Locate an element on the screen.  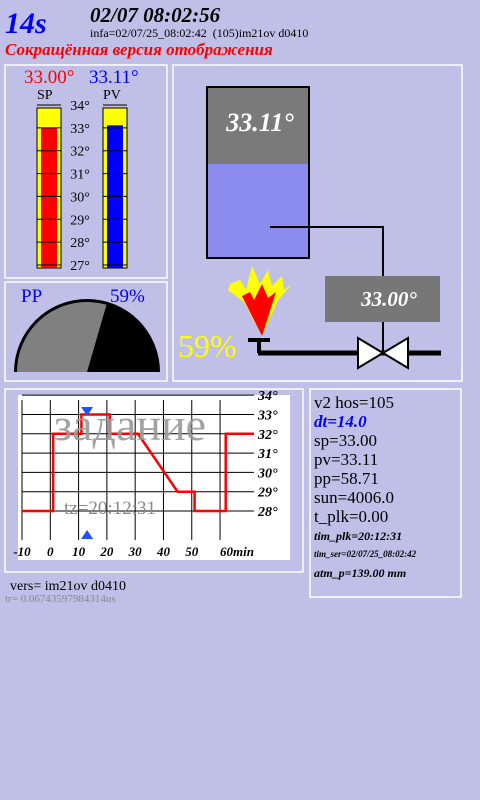
info-line: pv=33.11 is located at coordinates (346, 459).